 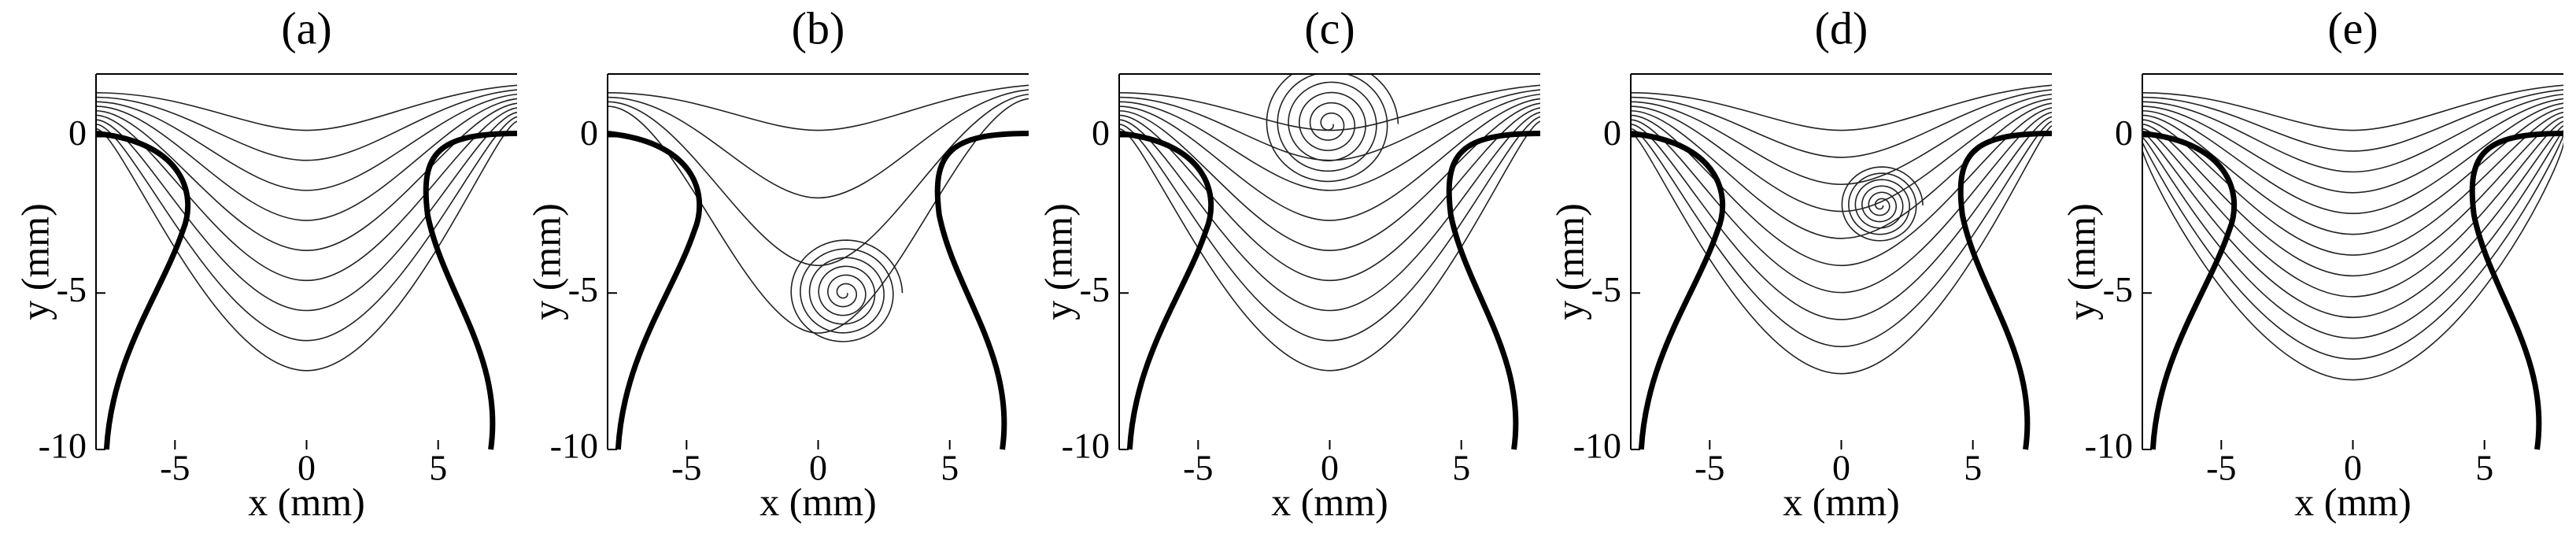 I want to click on panel-title: (c), so click(x=1329, y=28).